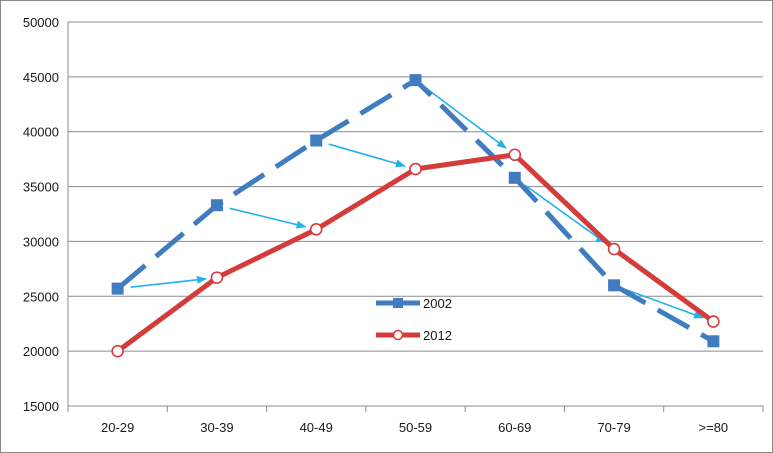  I want to click on y-tick-label-3: 30000, so click(41, 241).